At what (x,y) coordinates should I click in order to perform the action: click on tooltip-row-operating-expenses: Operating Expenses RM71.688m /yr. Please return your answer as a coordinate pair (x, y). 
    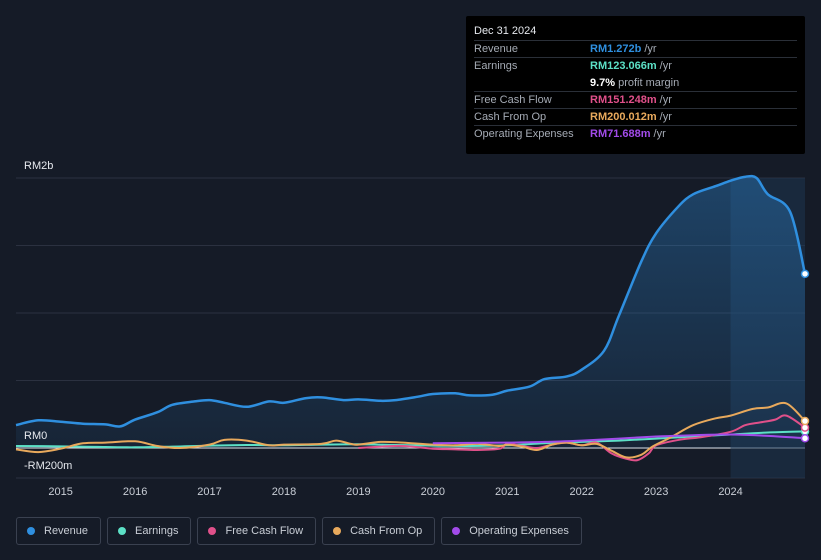
    Looking at the image, I should click on (635, 133).